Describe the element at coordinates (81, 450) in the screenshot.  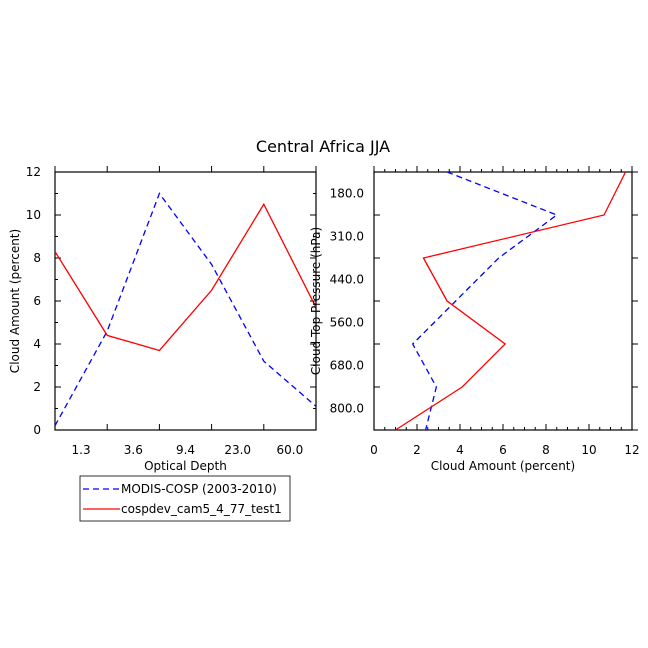
I see `left-x-tick-label: 1.3` at that location.